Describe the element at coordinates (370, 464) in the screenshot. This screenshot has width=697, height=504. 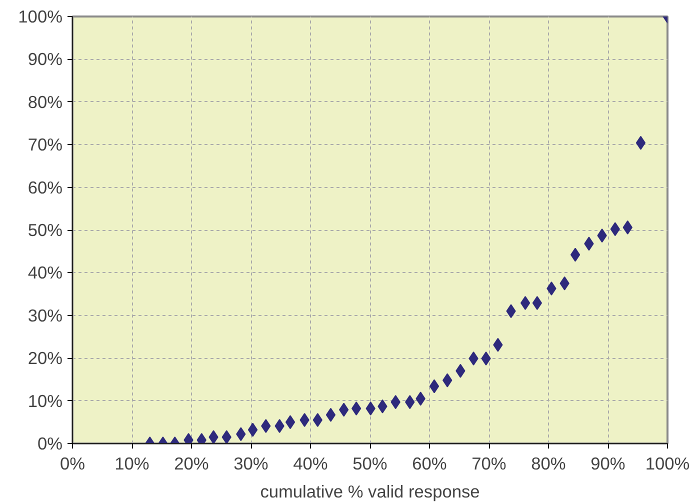
I see `x-tick-label: 50%` at that location.